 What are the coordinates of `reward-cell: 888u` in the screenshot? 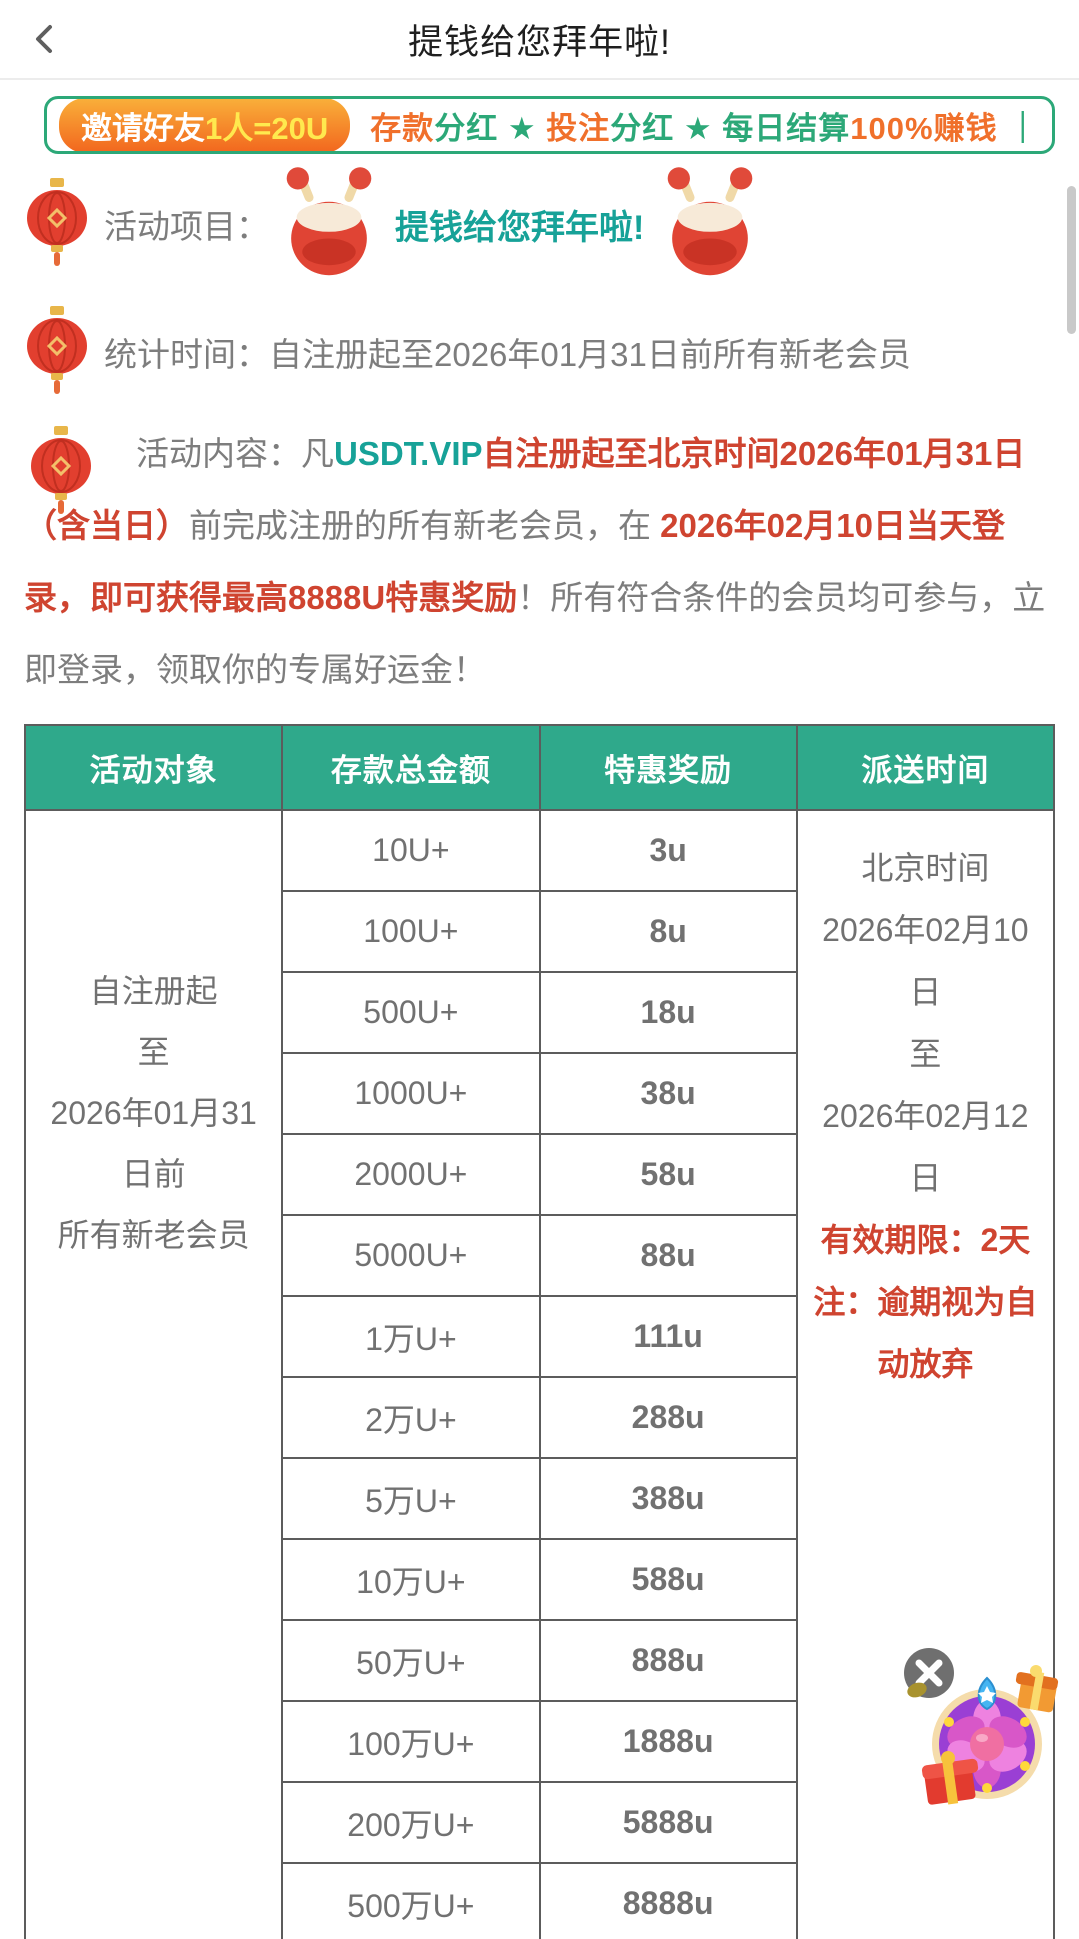 It's located at (668, 1660).